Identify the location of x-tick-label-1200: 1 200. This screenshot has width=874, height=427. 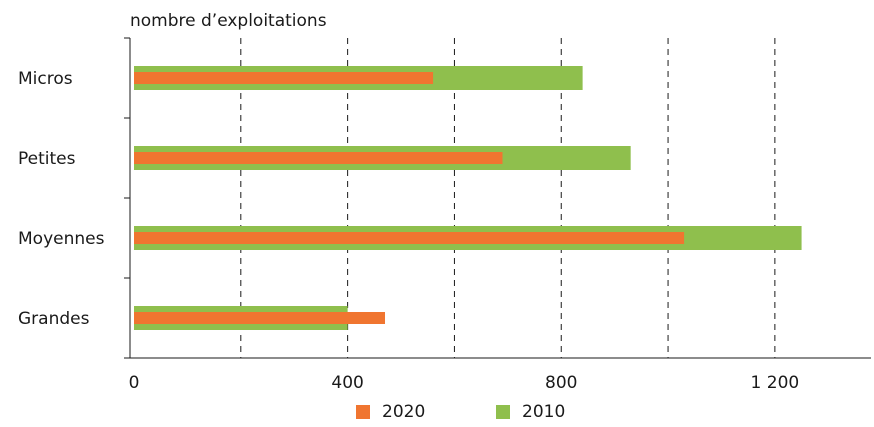
(775, 383).